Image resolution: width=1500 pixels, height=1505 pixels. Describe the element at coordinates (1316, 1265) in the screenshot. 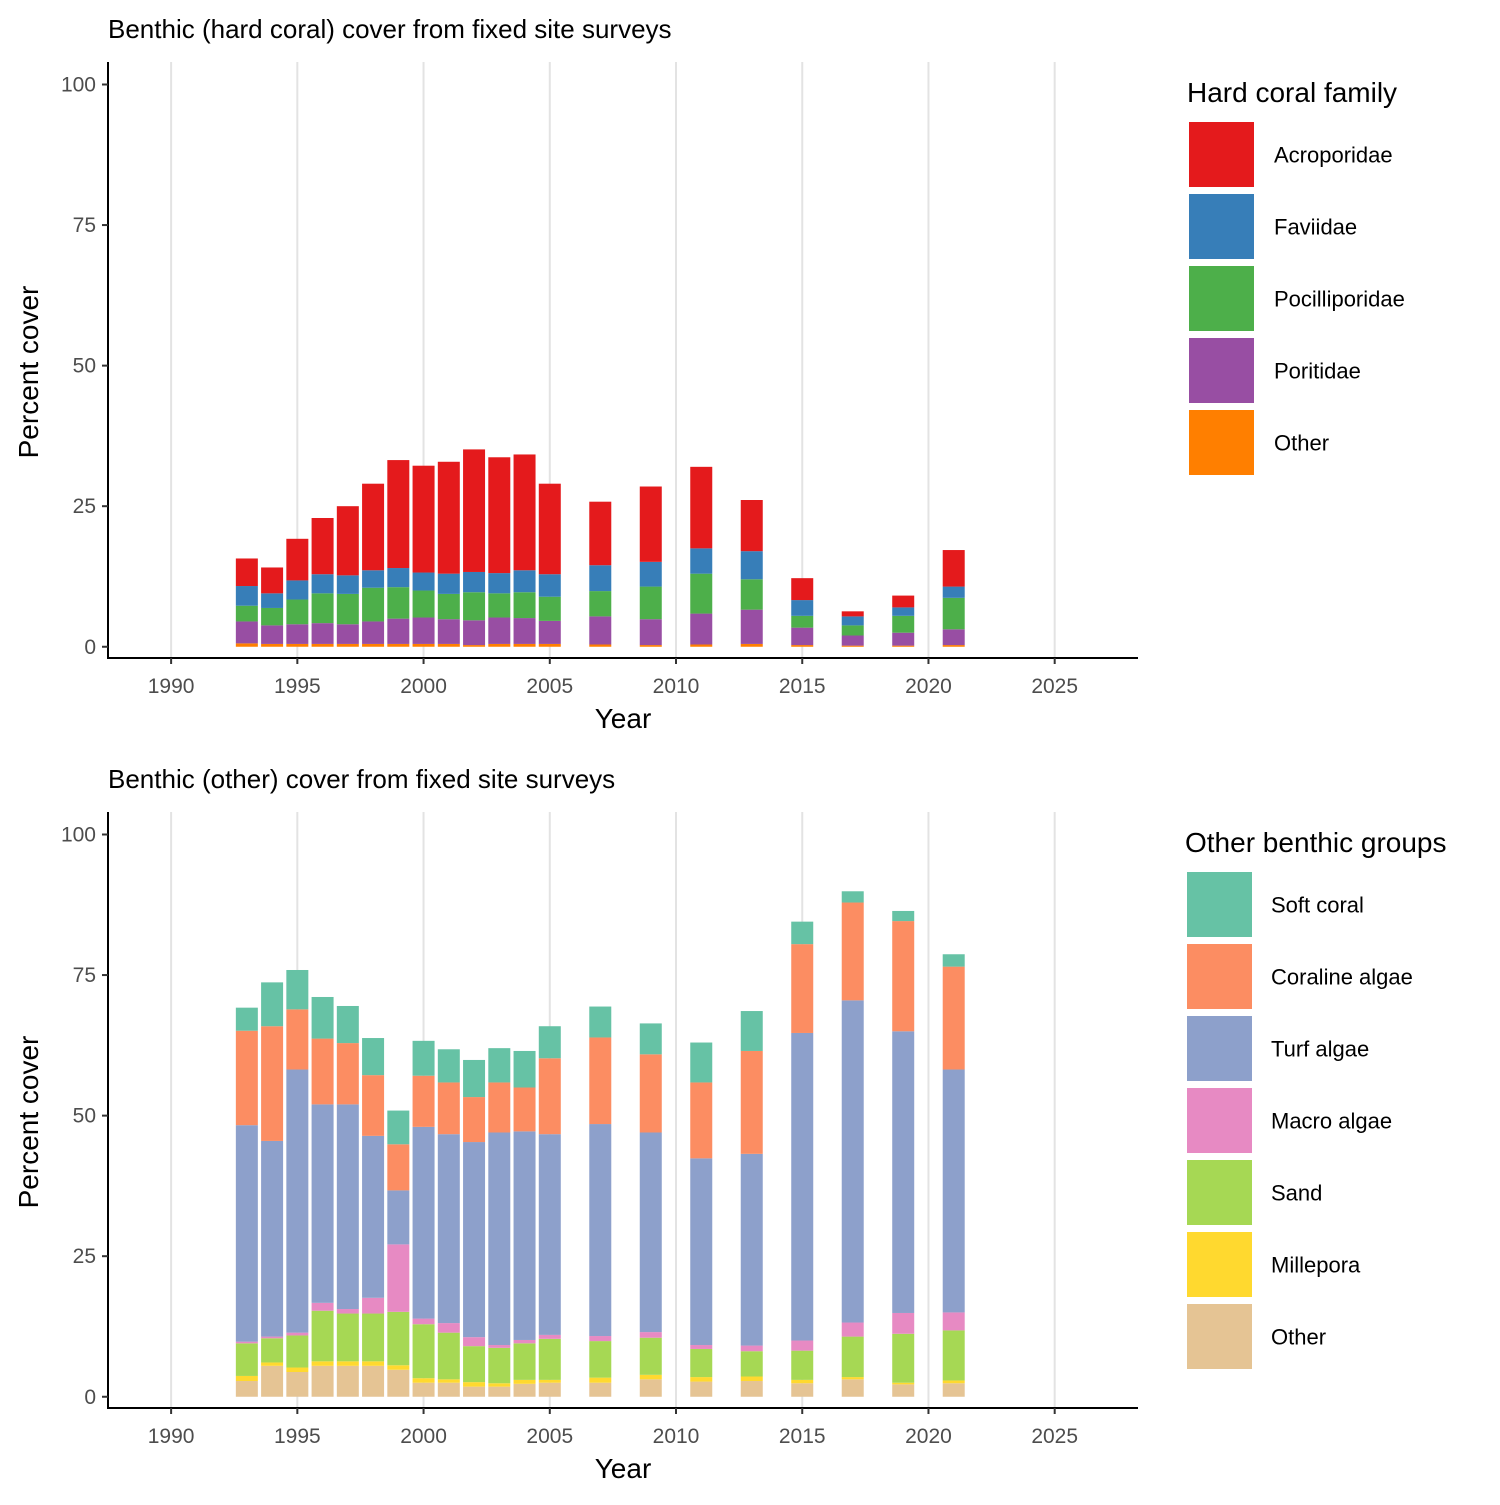

I see `legend-label: Millepora` at that location.